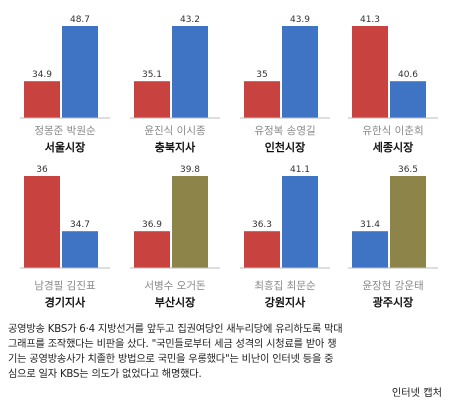 The image size is (450, 413). What do you see at coordinates (285, 302) in the screenshot?
I see `region-label: 강원지사` at bounding box center [285, 302].